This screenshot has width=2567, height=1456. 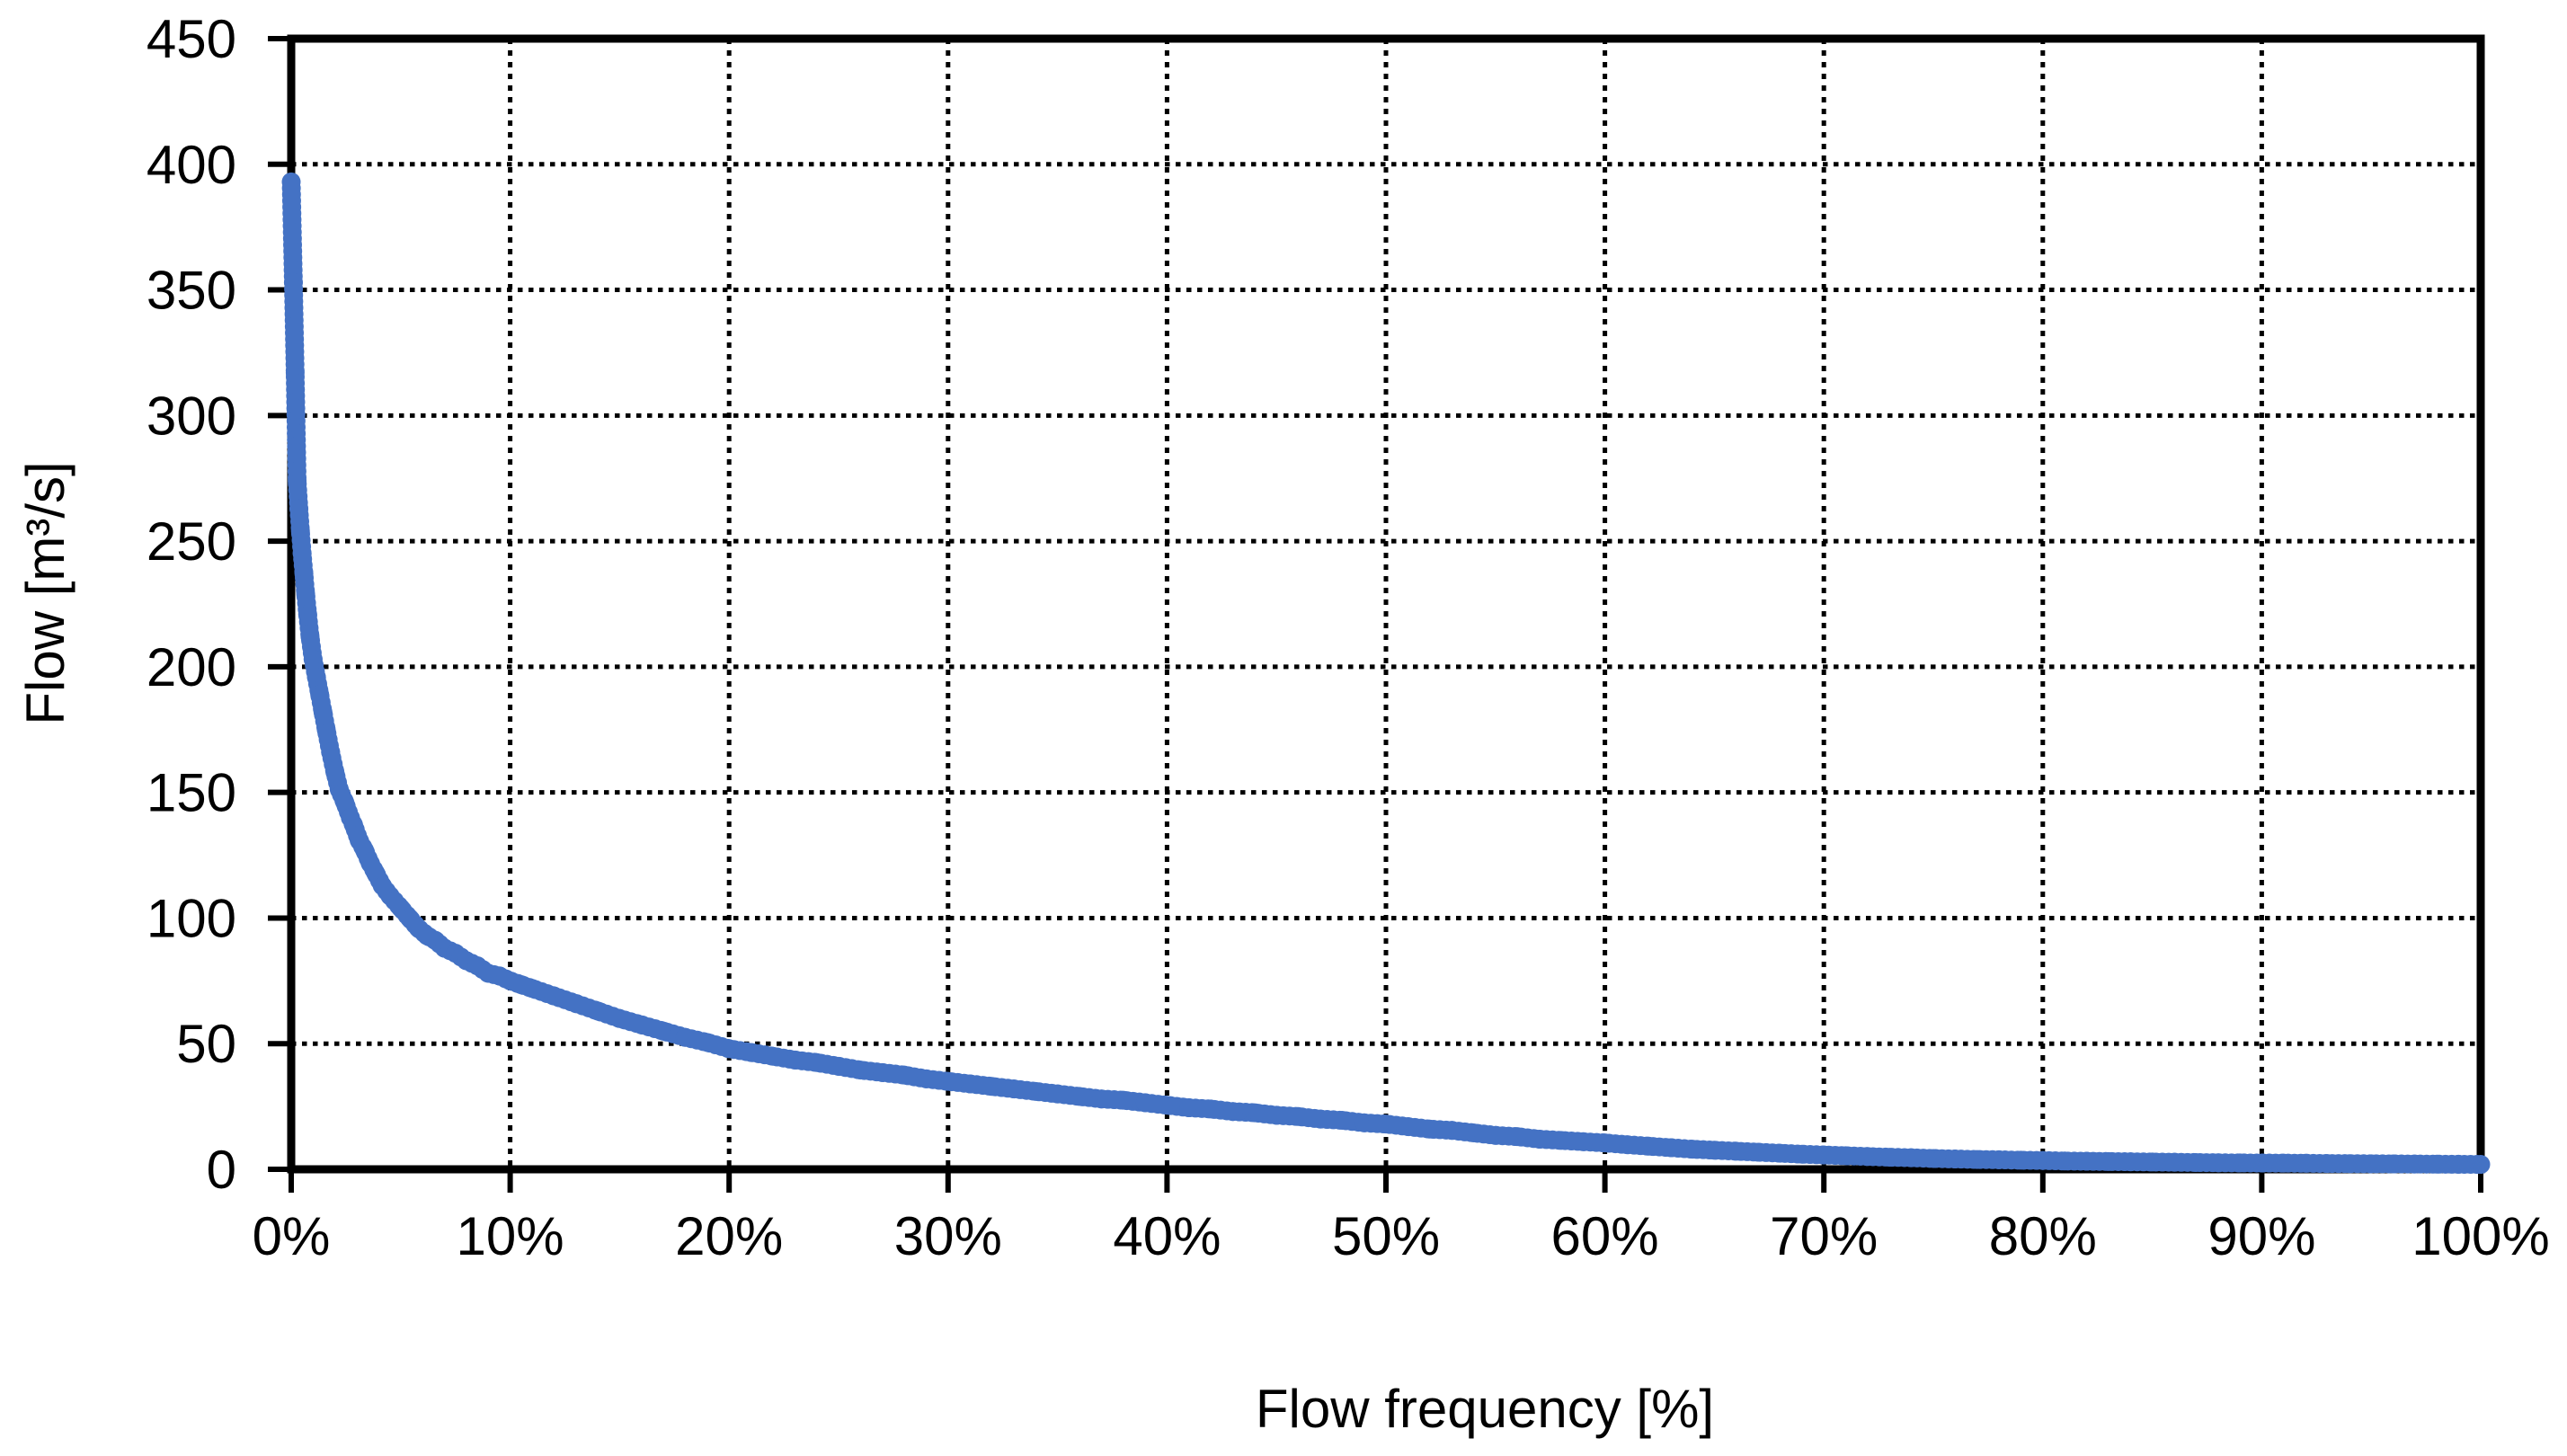 I want to click on y-tick-label: 50, so click(x=206, y=1044).